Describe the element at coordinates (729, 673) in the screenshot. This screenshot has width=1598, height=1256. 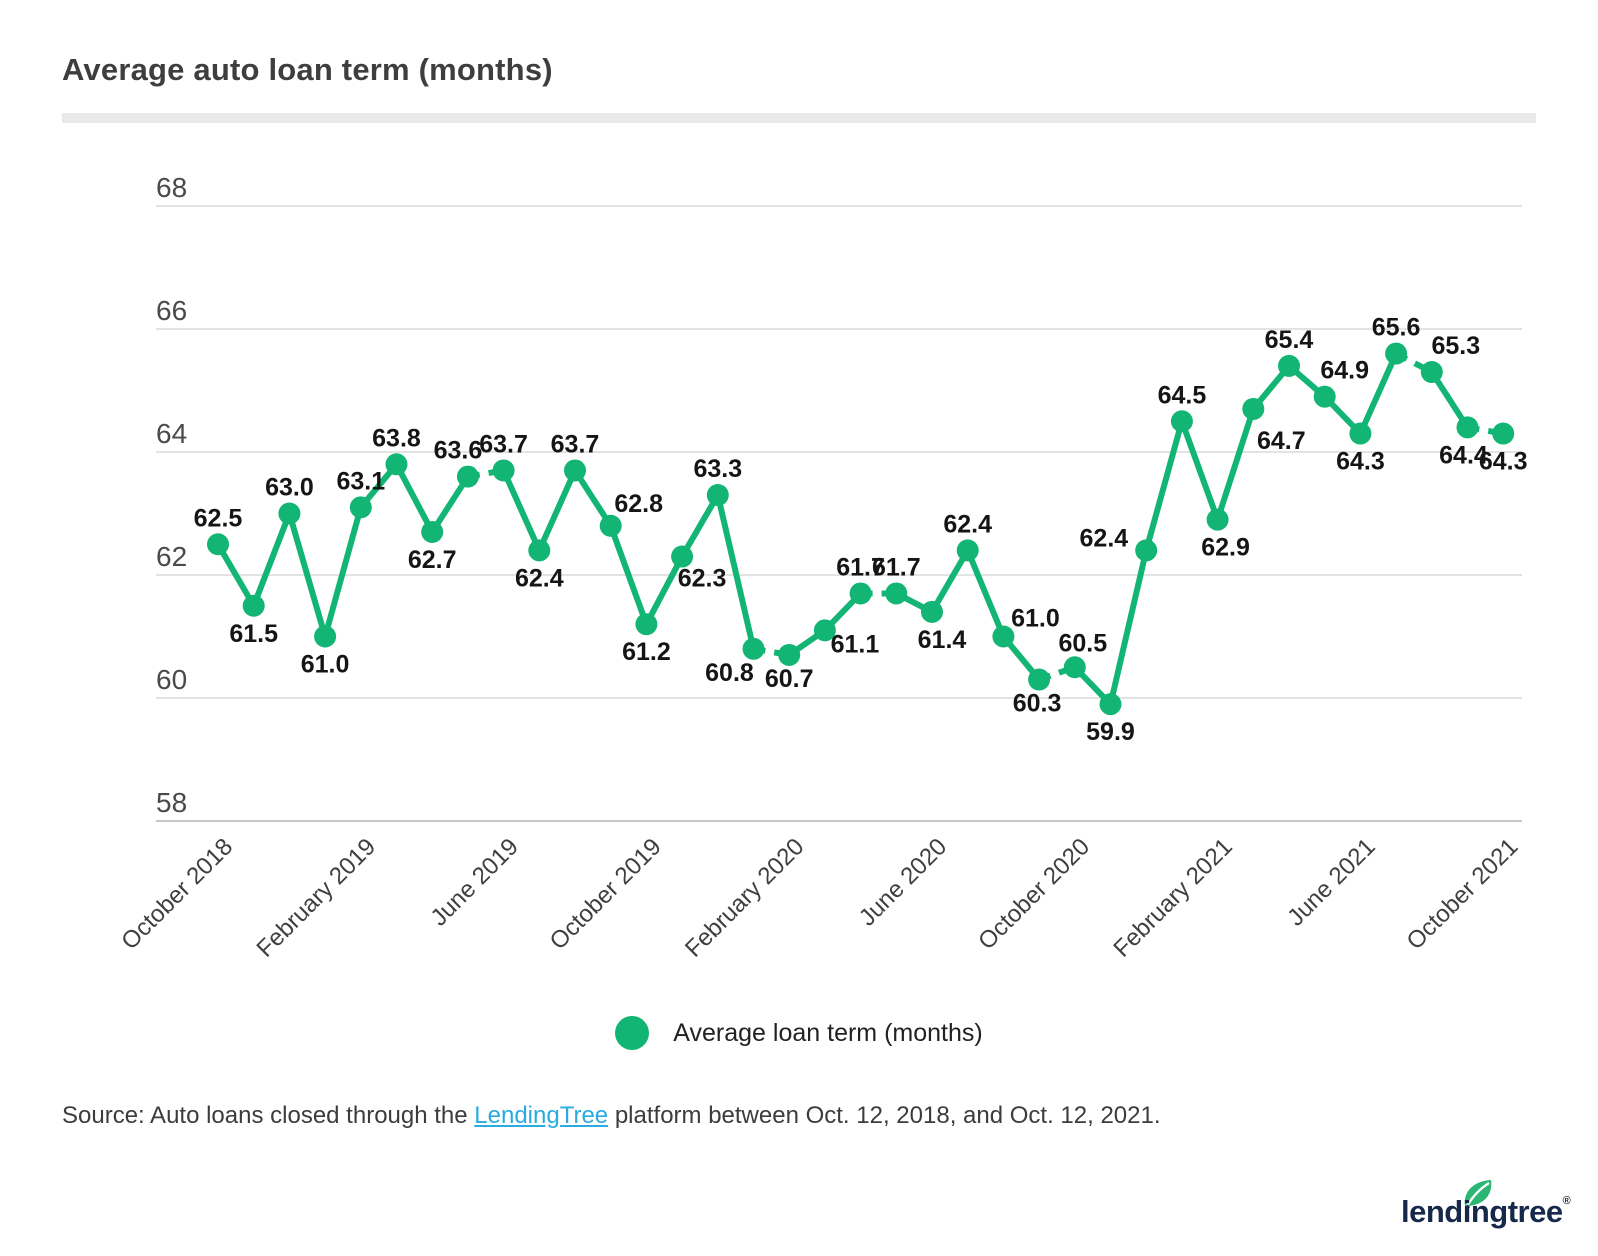
I see `data-point-label: 60.8` at that location.